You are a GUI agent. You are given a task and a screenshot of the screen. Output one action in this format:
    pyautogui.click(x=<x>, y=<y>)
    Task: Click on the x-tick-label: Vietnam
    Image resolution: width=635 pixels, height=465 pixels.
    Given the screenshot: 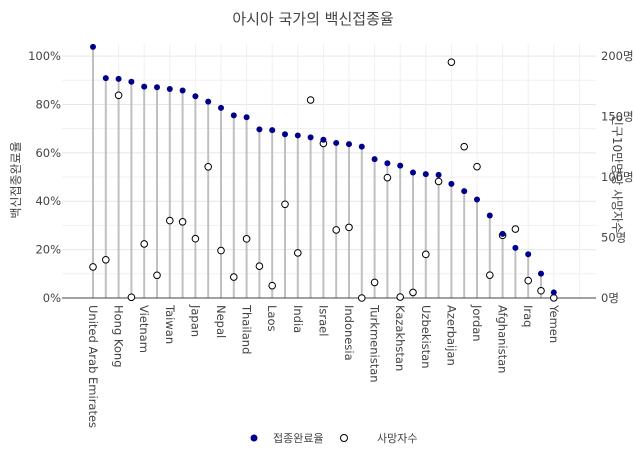 What is the action you would take?
    pyautogui.click(x=144, y=329)
    